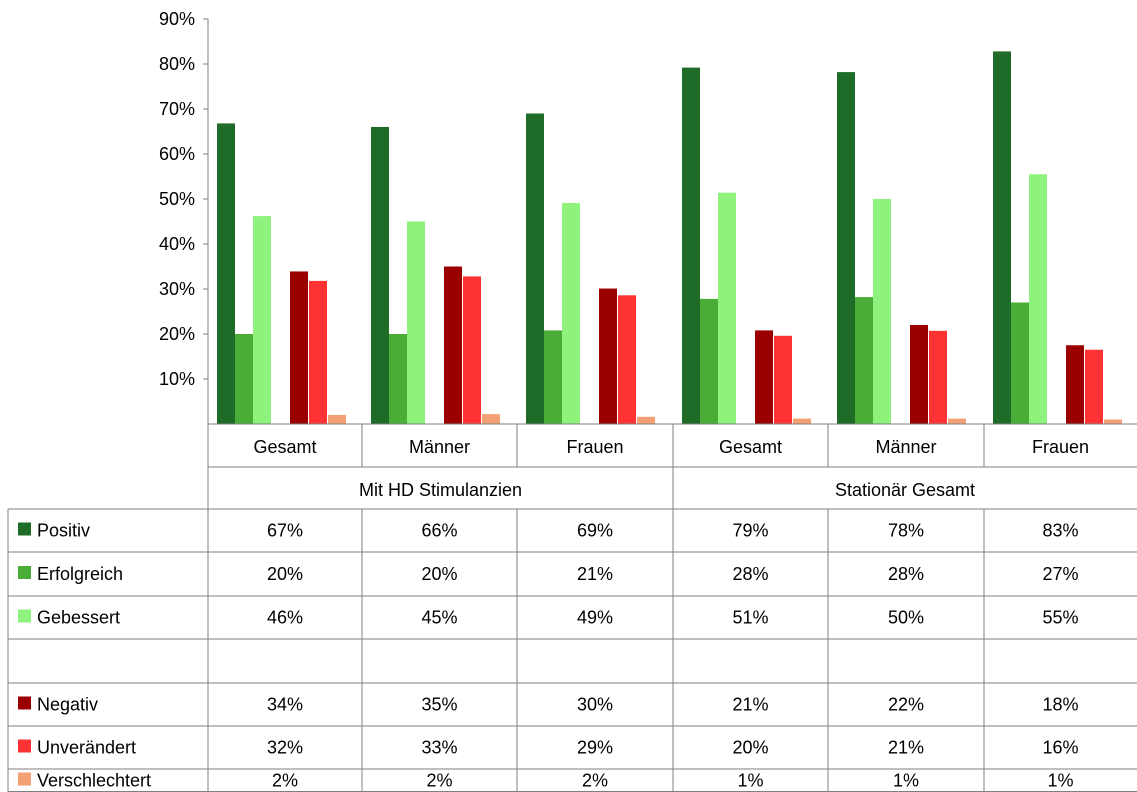 This screenshot has width=1137, height=792. What do you see at coordinates (750, 531) in the screenshot?
I see `data-label: 79%` at bounding box center [750, 531].